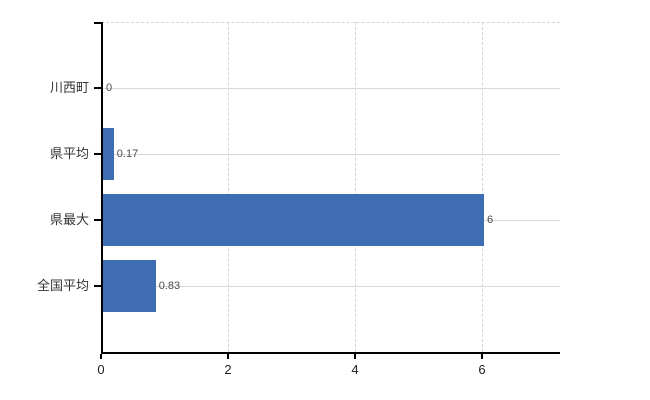 The image size is (650, 400). I want to click on x-tick-label: 4, so click(355, 369).